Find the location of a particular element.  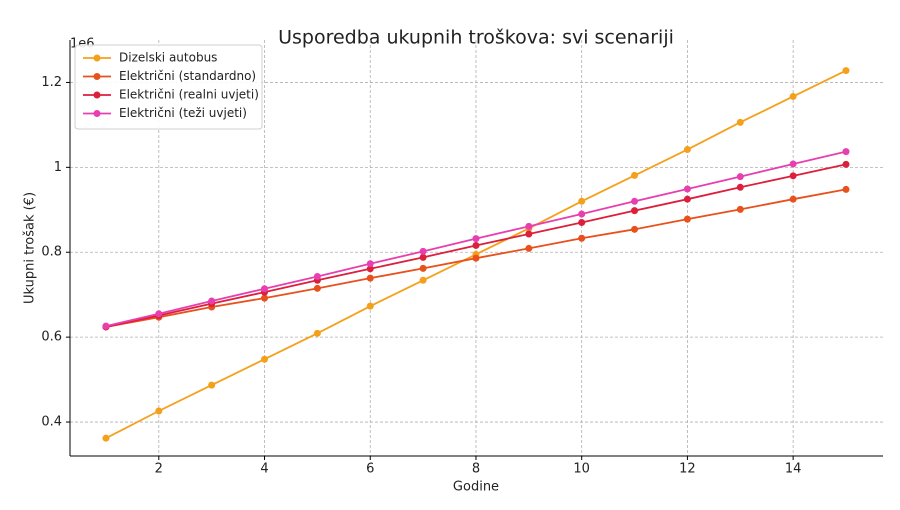

y-tick-label: 0.6 is located at coordinates (51, 337).